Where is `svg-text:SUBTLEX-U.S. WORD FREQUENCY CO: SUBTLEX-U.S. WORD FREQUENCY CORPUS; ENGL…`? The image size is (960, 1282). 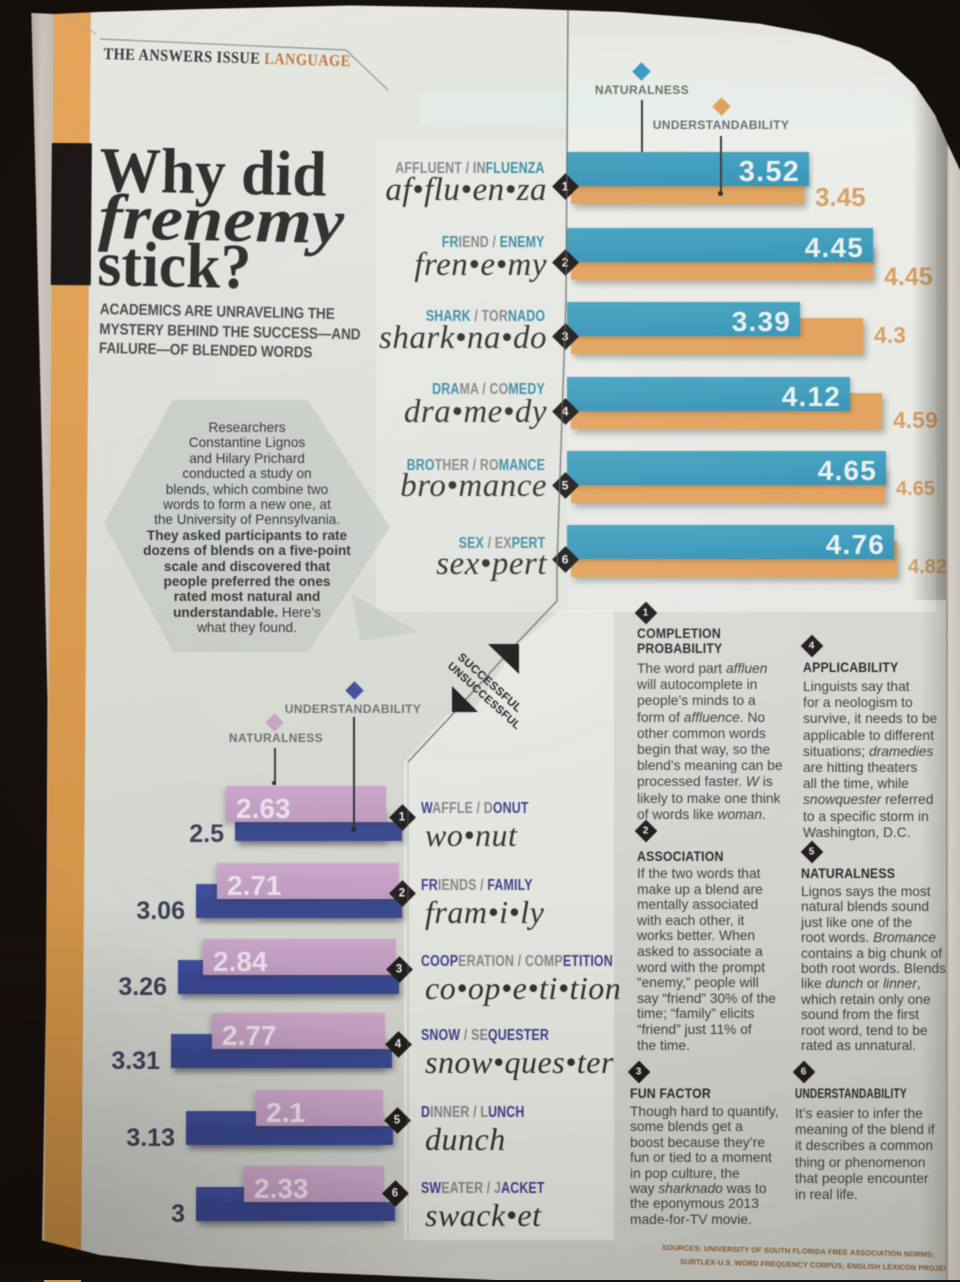 svg-text:SUBTLEX-U.S. WORD FREQUENCY CO: SUBTLEX-U.S. WORD FREQUENCY CORPUS; ENGL… is located at coordinates (817, 1265).